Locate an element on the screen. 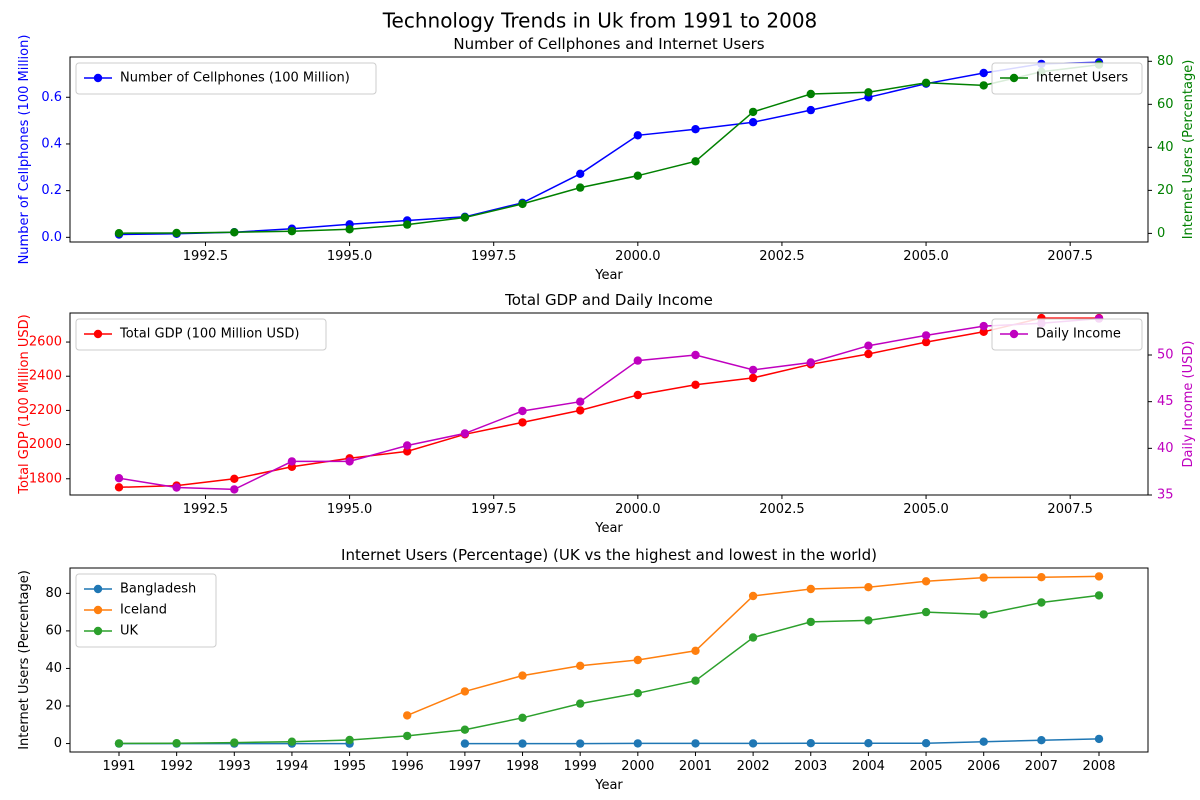 The width and height of the screenshot is (1200, 800). y-right-tick-label: 20 is located at coordinates (1165, 190).